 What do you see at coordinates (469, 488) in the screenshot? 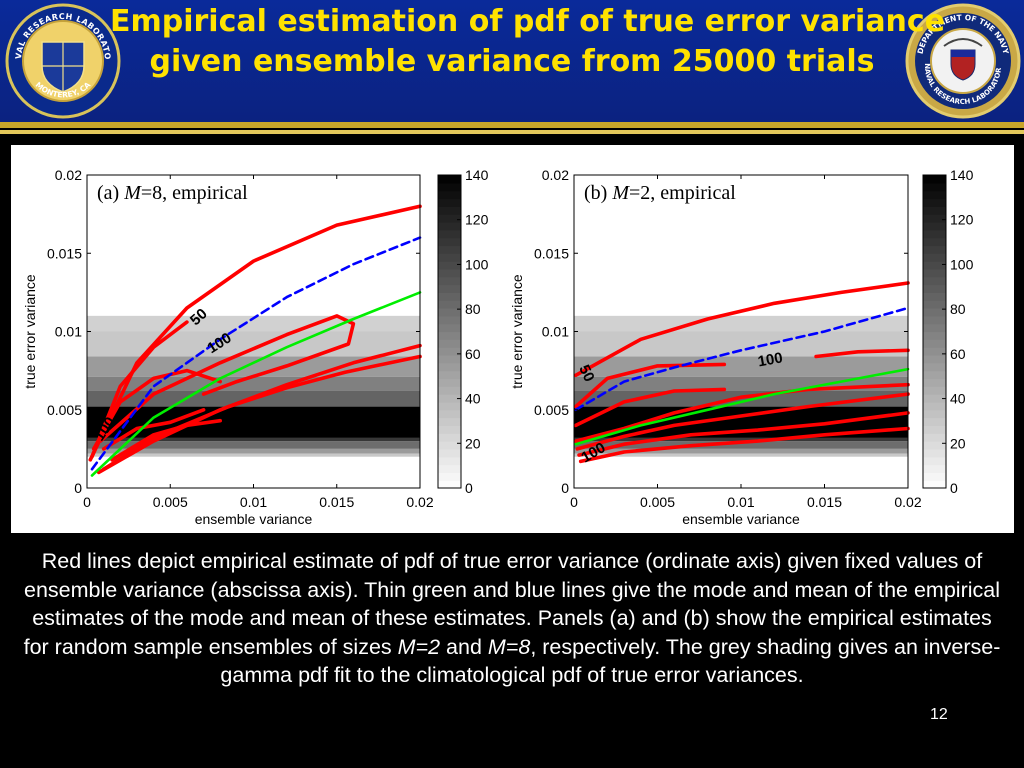
I see `panel-a-colorbar-tick-label-0: 0` at bounding box center [469, 488].